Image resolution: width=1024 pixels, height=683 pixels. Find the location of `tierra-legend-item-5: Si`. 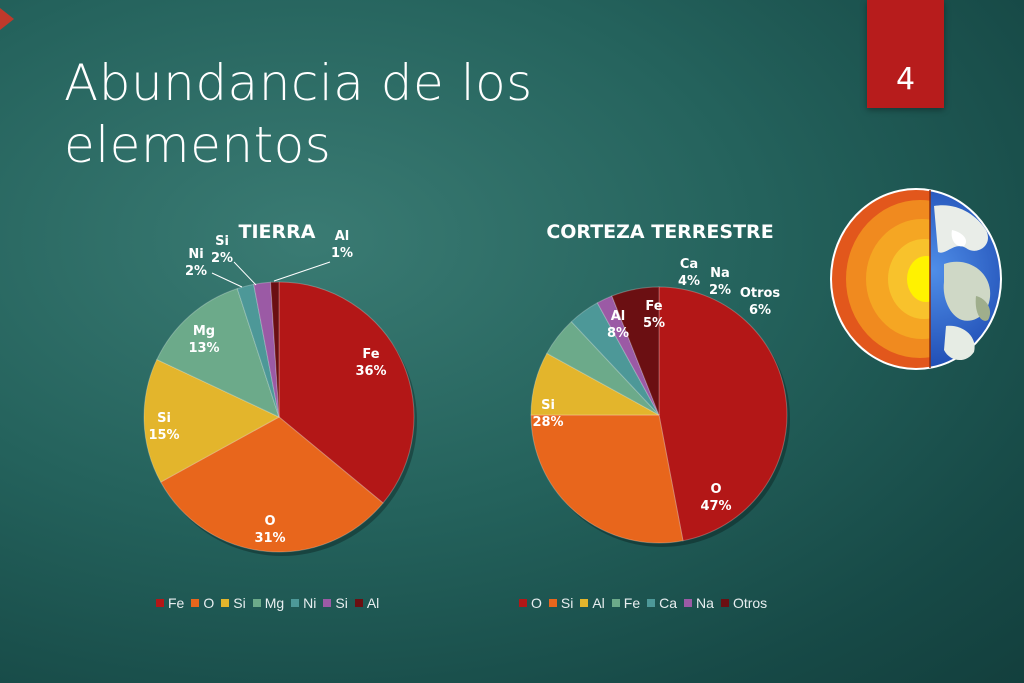

tierra-legend-item-5: Si is located at coordinates (335, 603).